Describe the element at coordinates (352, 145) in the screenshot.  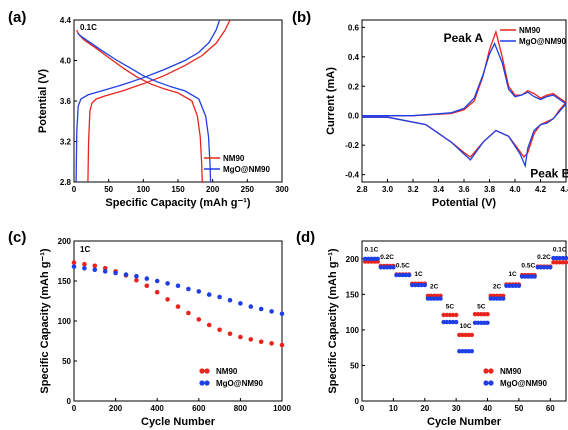
I see `y-tick-label: -0.2` at that location.